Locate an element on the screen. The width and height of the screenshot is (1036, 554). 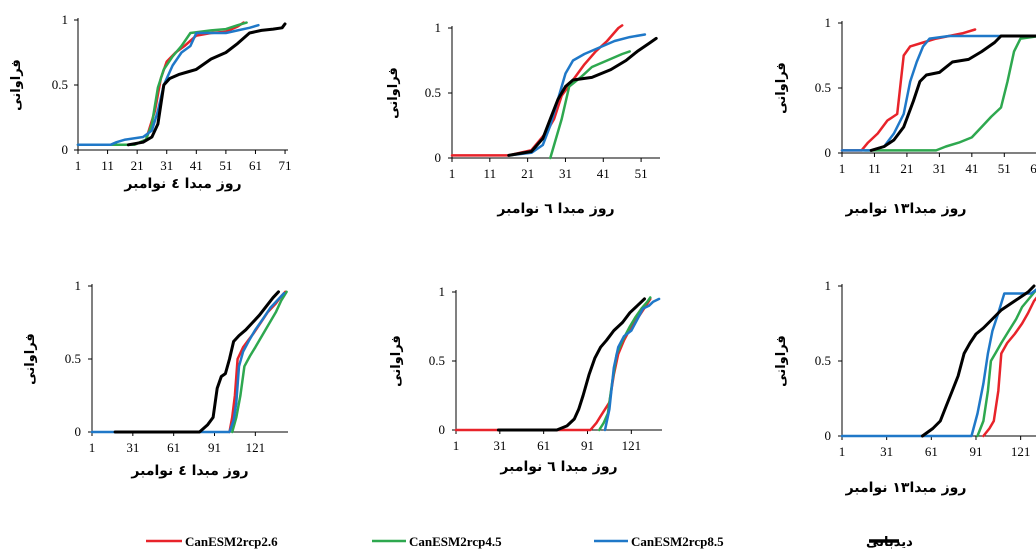
legend-item-3: CanESM2rcp8.5 is located at coordinates (659, 541).